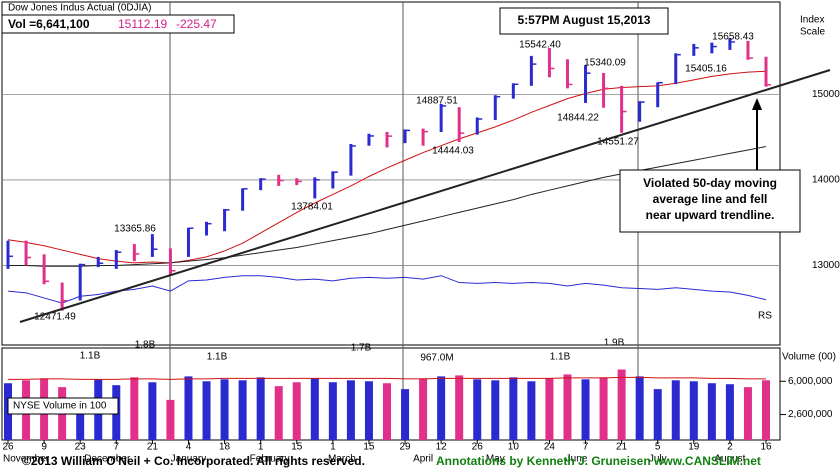  I want to click on month-label: November, so click(26, 459).